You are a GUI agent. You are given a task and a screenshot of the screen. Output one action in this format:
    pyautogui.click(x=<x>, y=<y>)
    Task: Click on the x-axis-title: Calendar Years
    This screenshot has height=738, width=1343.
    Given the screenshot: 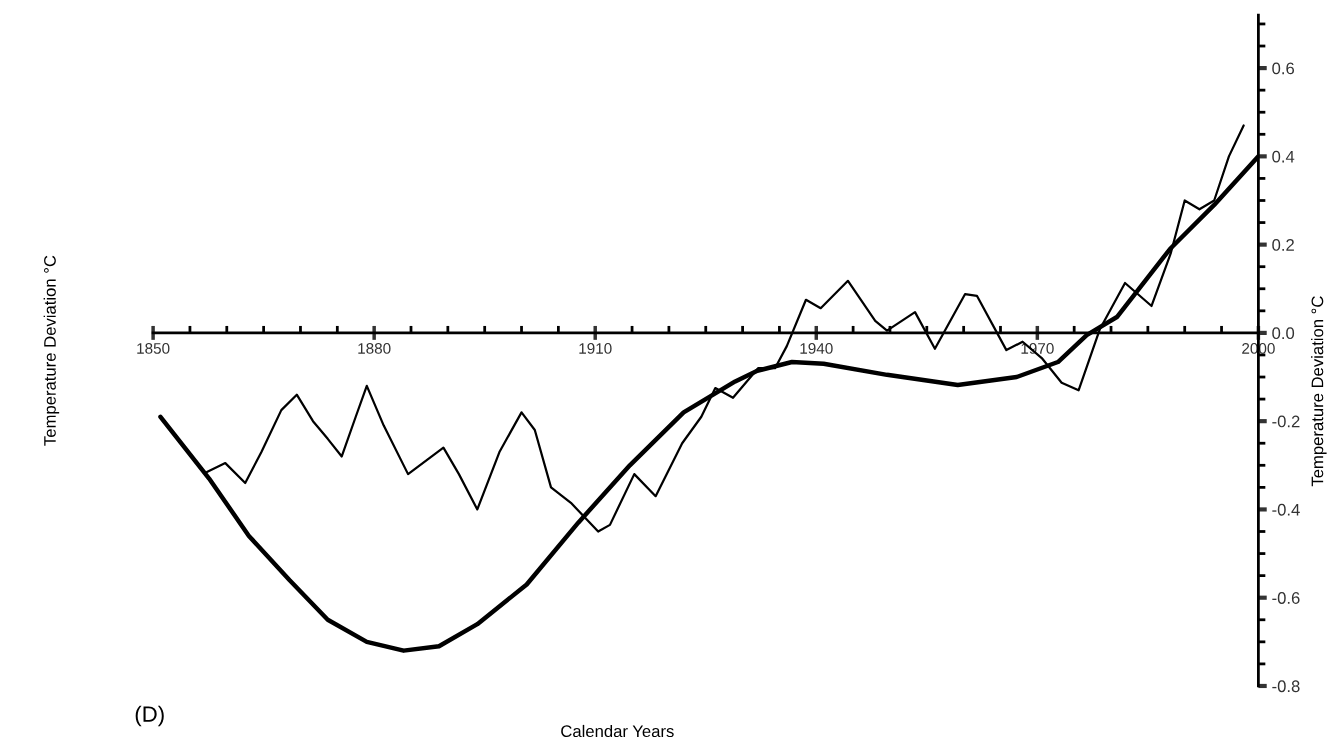 What is the action you would take?
    pyautogui.click(x=617, y=731)
    